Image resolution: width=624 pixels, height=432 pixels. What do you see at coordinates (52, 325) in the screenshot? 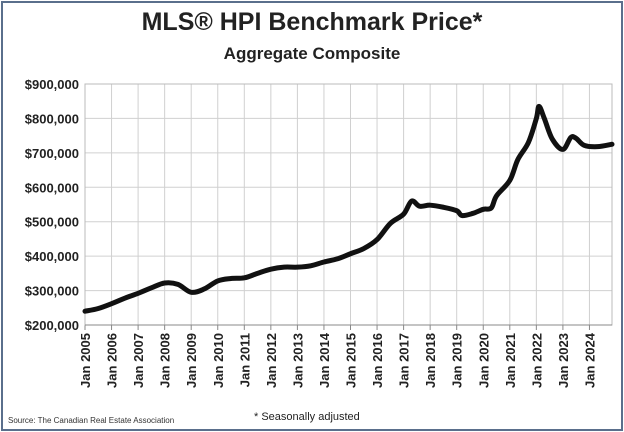
I see `y-tick-label: $200,000` at bounding box center [52, 325].